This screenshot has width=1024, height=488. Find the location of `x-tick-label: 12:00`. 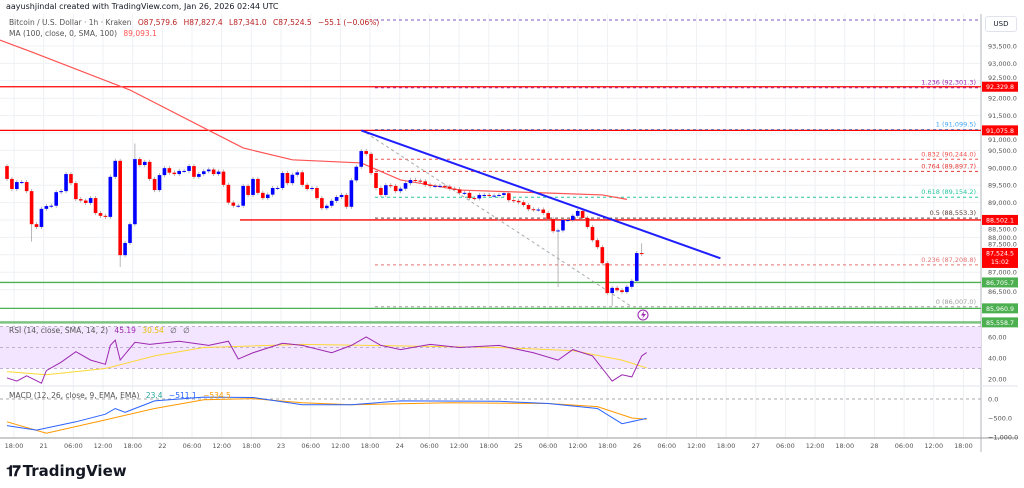

x-tick-label: 12:00 is located at coordinates (459, 446).